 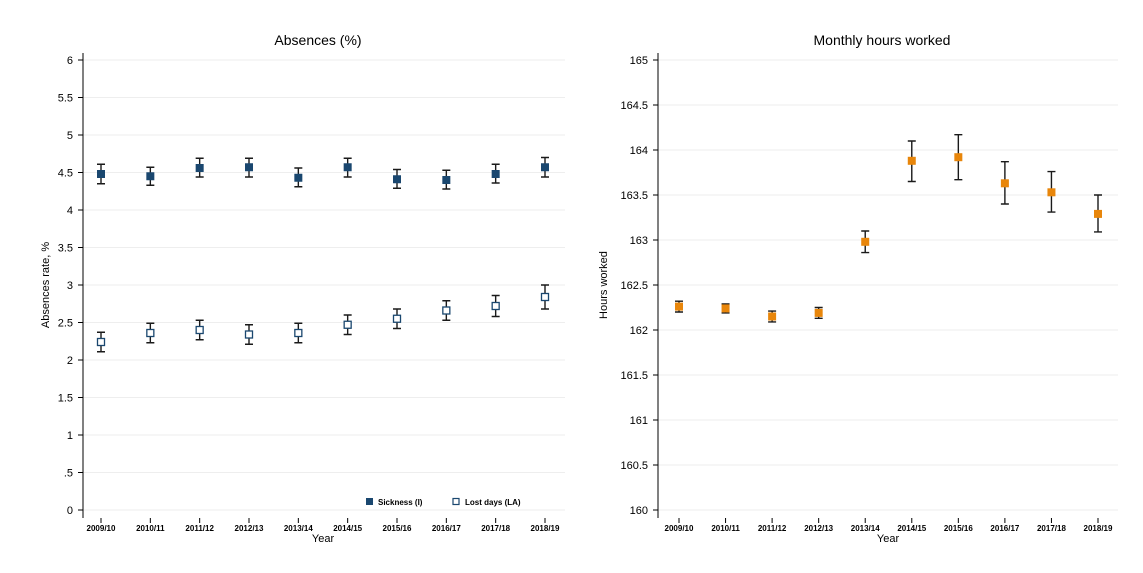 I want to click on absences-x-tick-label: 2009/10, so click(x=101, y=528).